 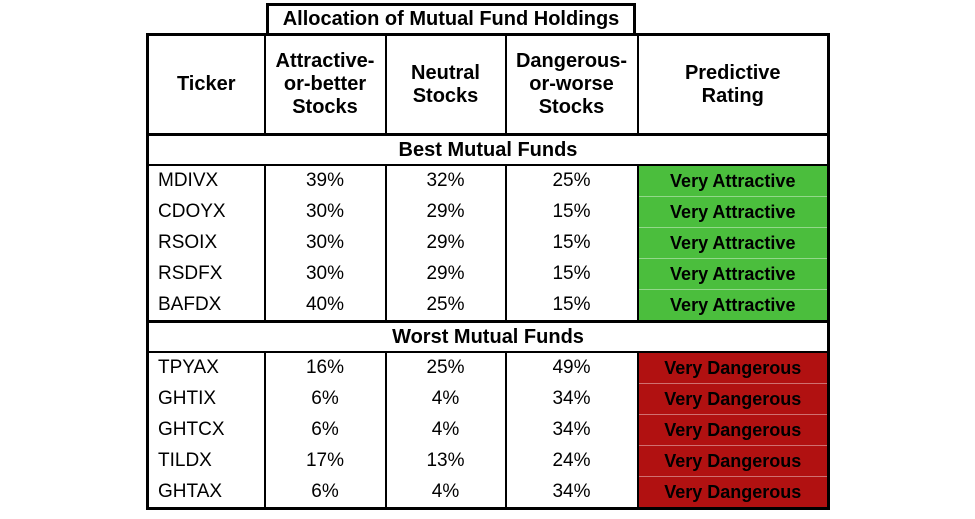 I want to click on attractive-cell: 16%, so click(x=325, y=368).